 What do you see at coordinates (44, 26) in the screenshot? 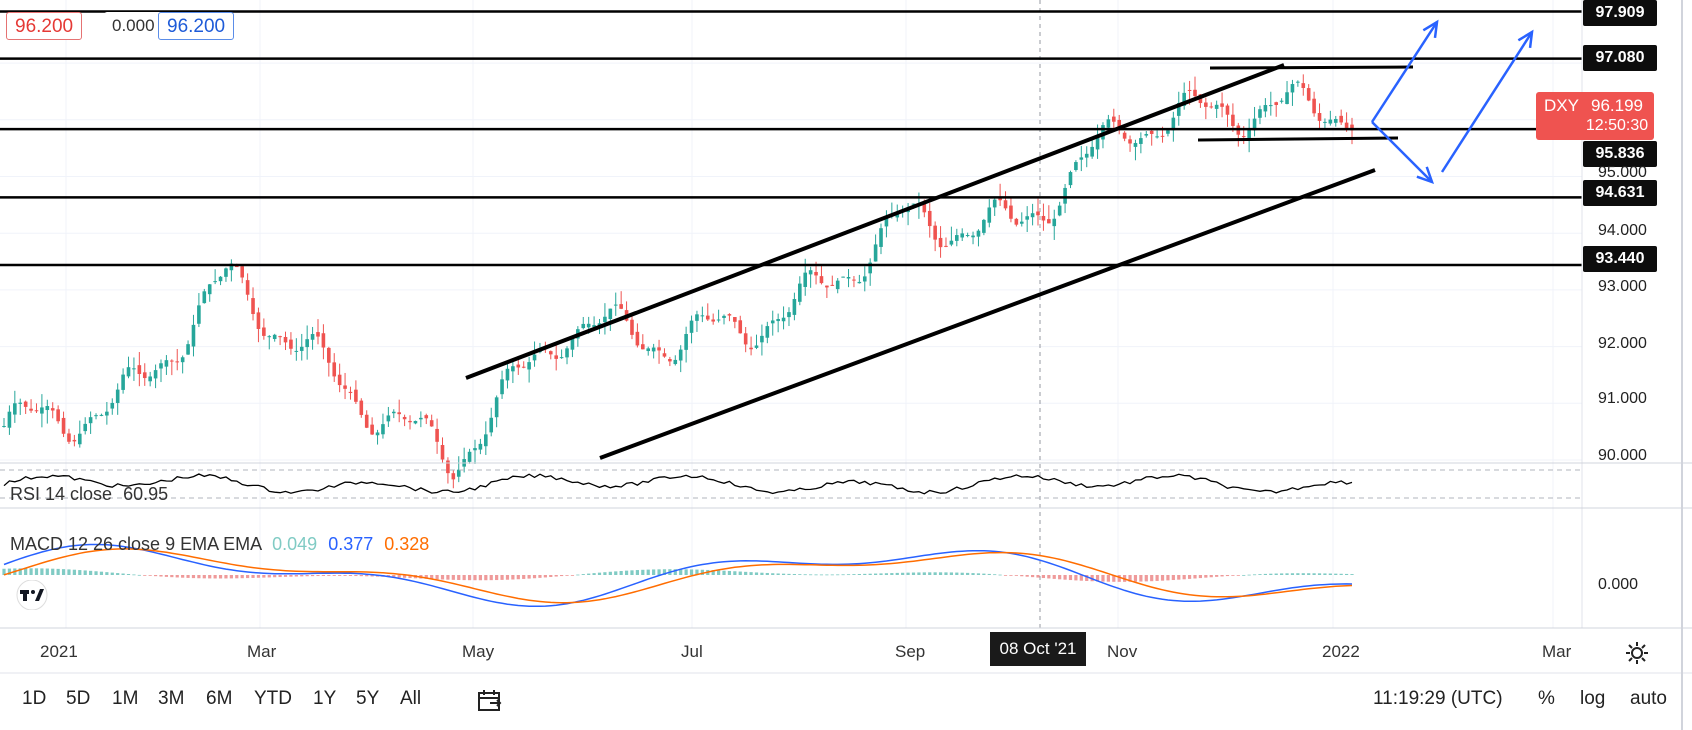
I see `bid-price: 96.200` at bounding box center [44, 26].